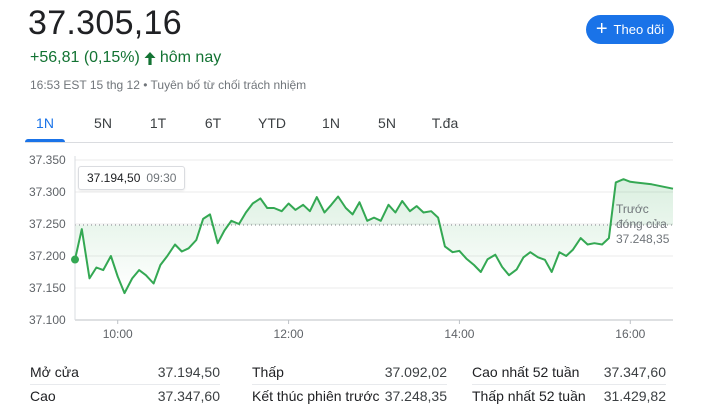 This screenshot has height=414, width=720. I want to click on stat-prev-close-label: Kết thúc phiên trước, so click(316, 396).